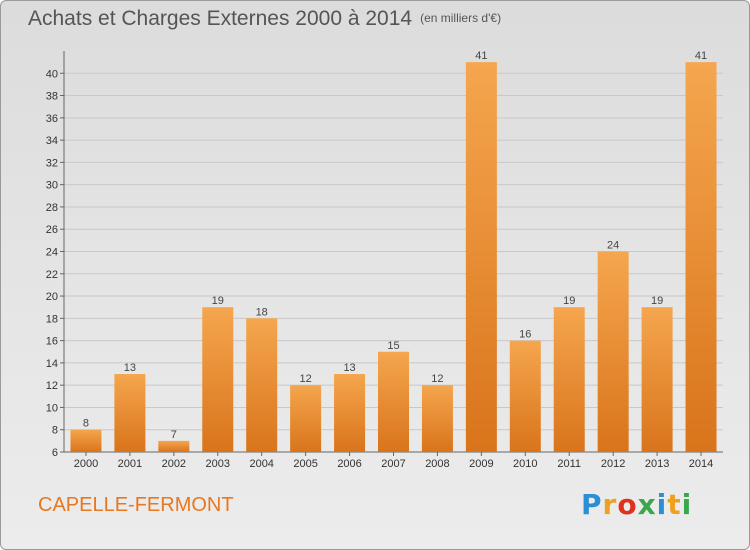  Describe the element at coordinates (610, 504) in the screenshot. I see `logo-letter: r` at that location.